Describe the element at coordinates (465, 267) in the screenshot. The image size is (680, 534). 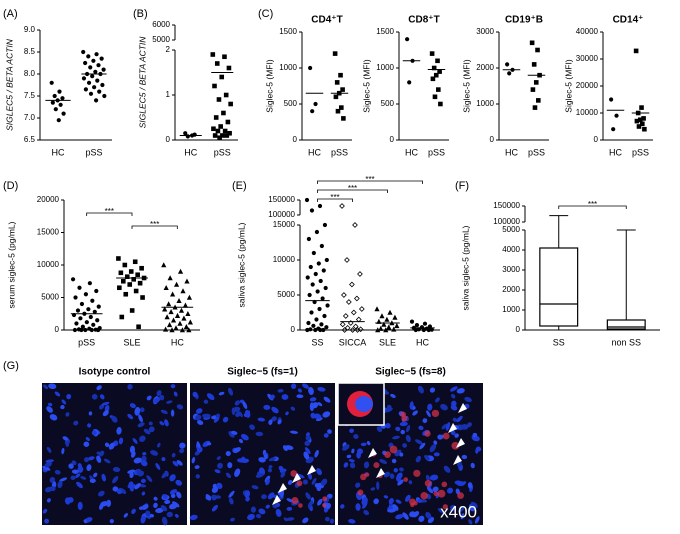
I see `y-axis-label: saliva siglec-5 (pg/mL)` at that location.